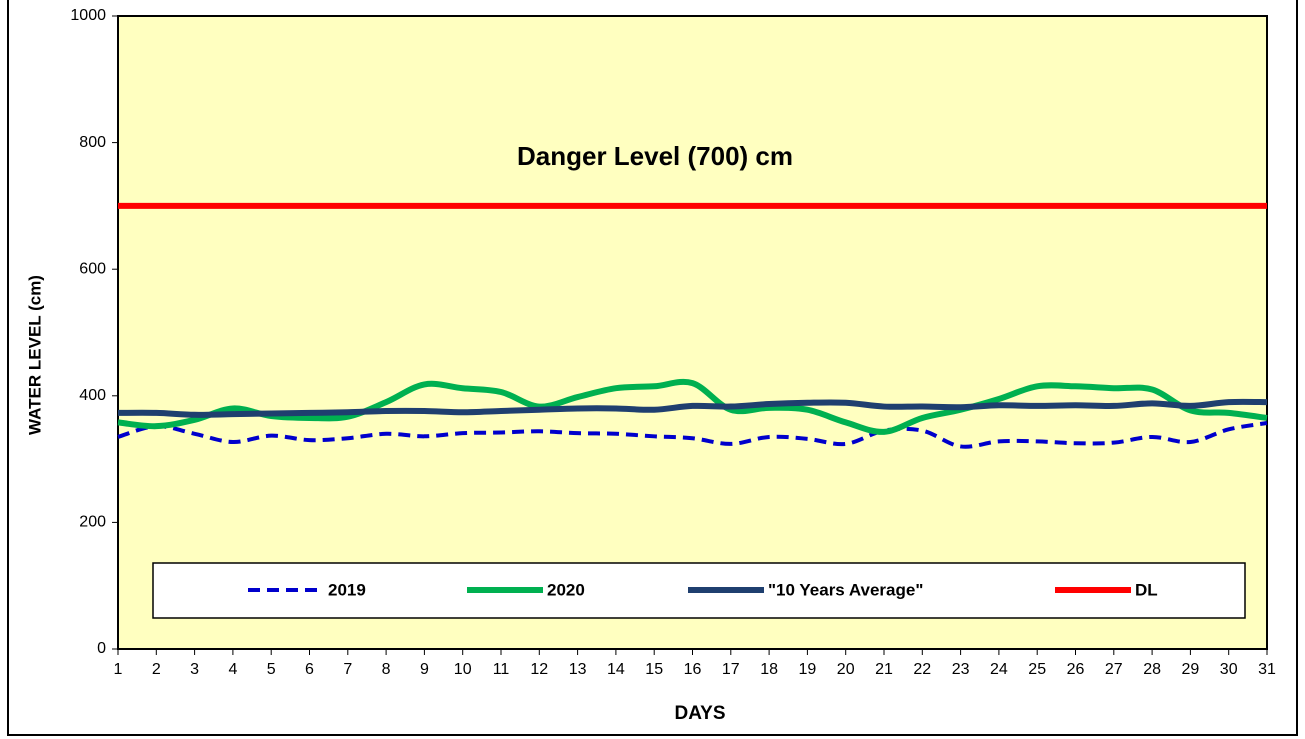  What do you see at coordinates (999, 669) in the screenshot?
I see `x-tick-label: 24` at bounding box center [999, 669].